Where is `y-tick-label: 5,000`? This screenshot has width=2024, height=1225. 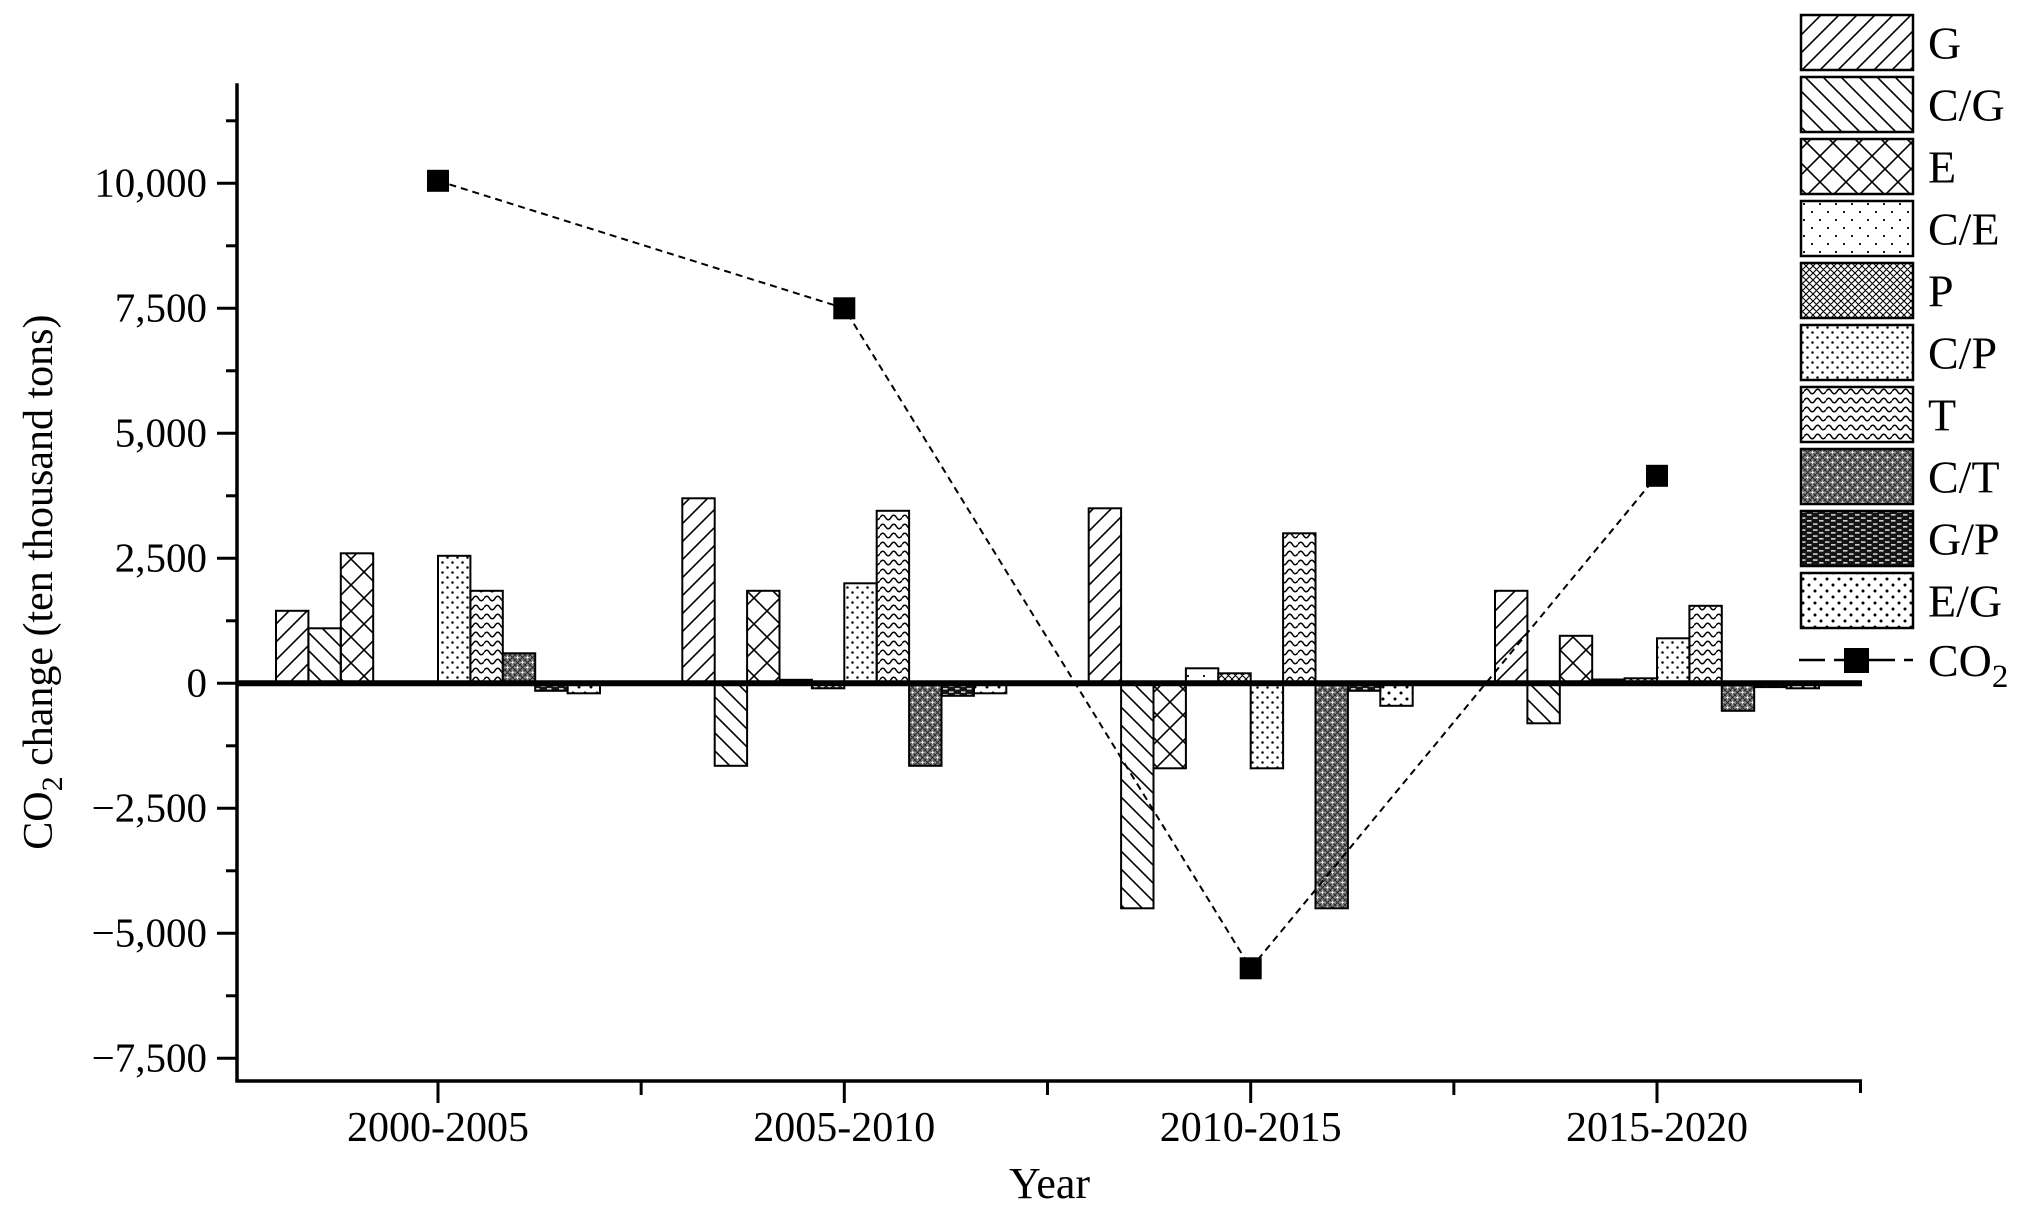
y-tick-label: 5,000 is located at coordinates (161, 432).